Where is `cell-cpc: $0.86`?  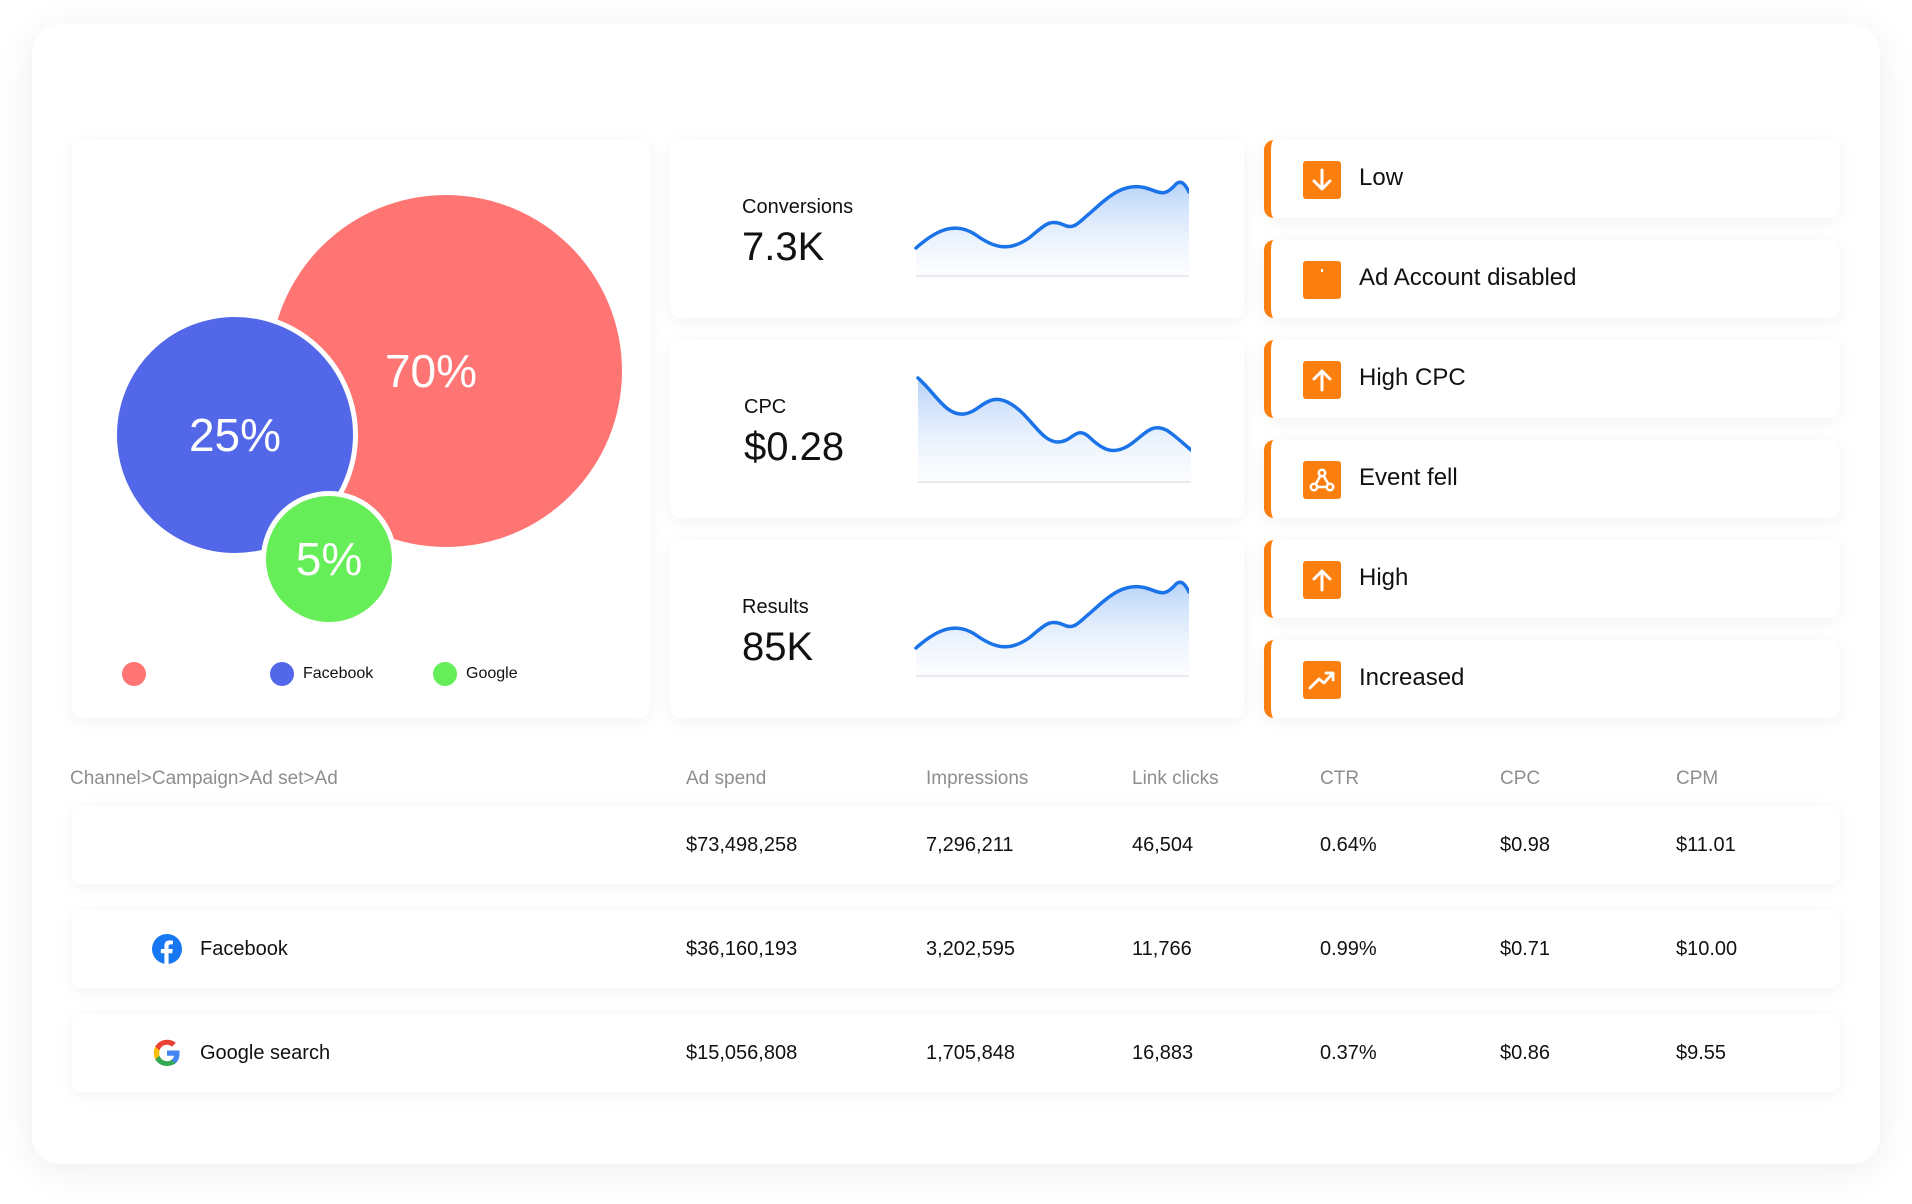 cell-cpc: $0.86 is located at coordinates (1525, 1053).